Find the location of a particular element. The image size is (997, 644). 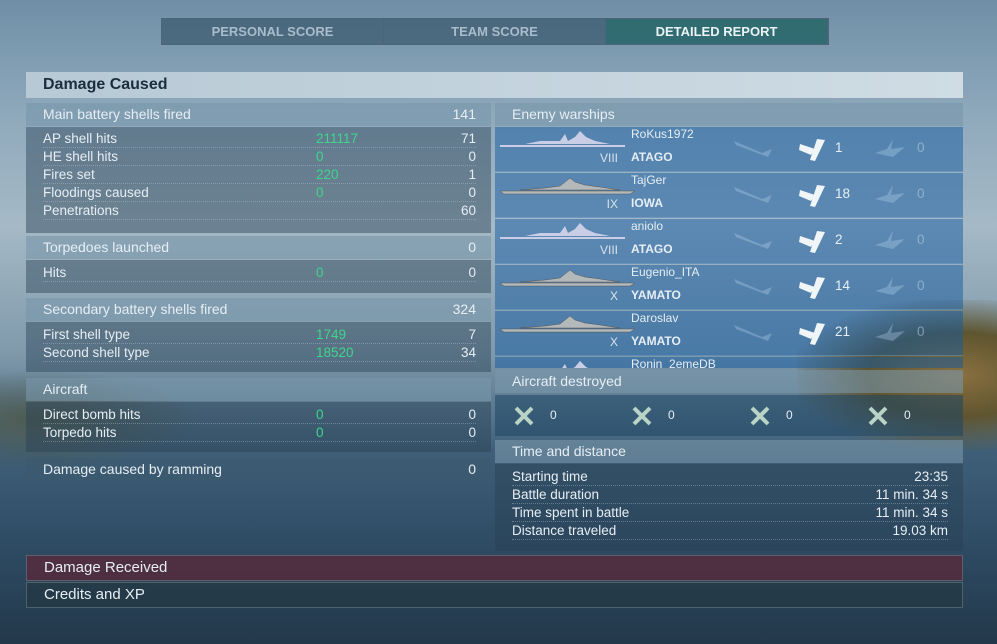

shell-hits-count: 21 is located at coordinates (843, 331).